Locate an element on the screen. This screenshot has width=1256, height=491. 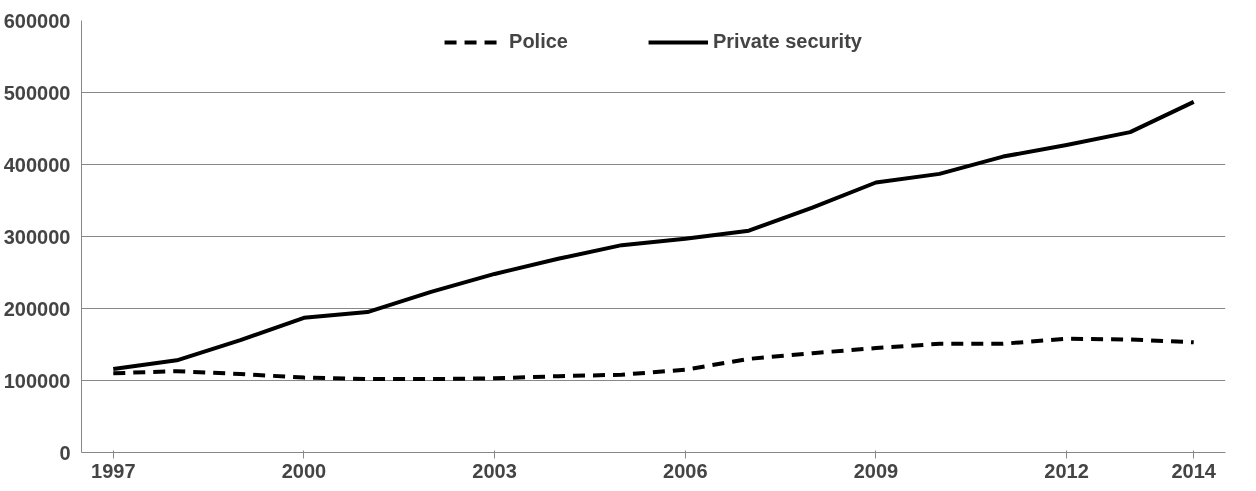
y-tick-label: 100000 is located at coordinates (37, 380).